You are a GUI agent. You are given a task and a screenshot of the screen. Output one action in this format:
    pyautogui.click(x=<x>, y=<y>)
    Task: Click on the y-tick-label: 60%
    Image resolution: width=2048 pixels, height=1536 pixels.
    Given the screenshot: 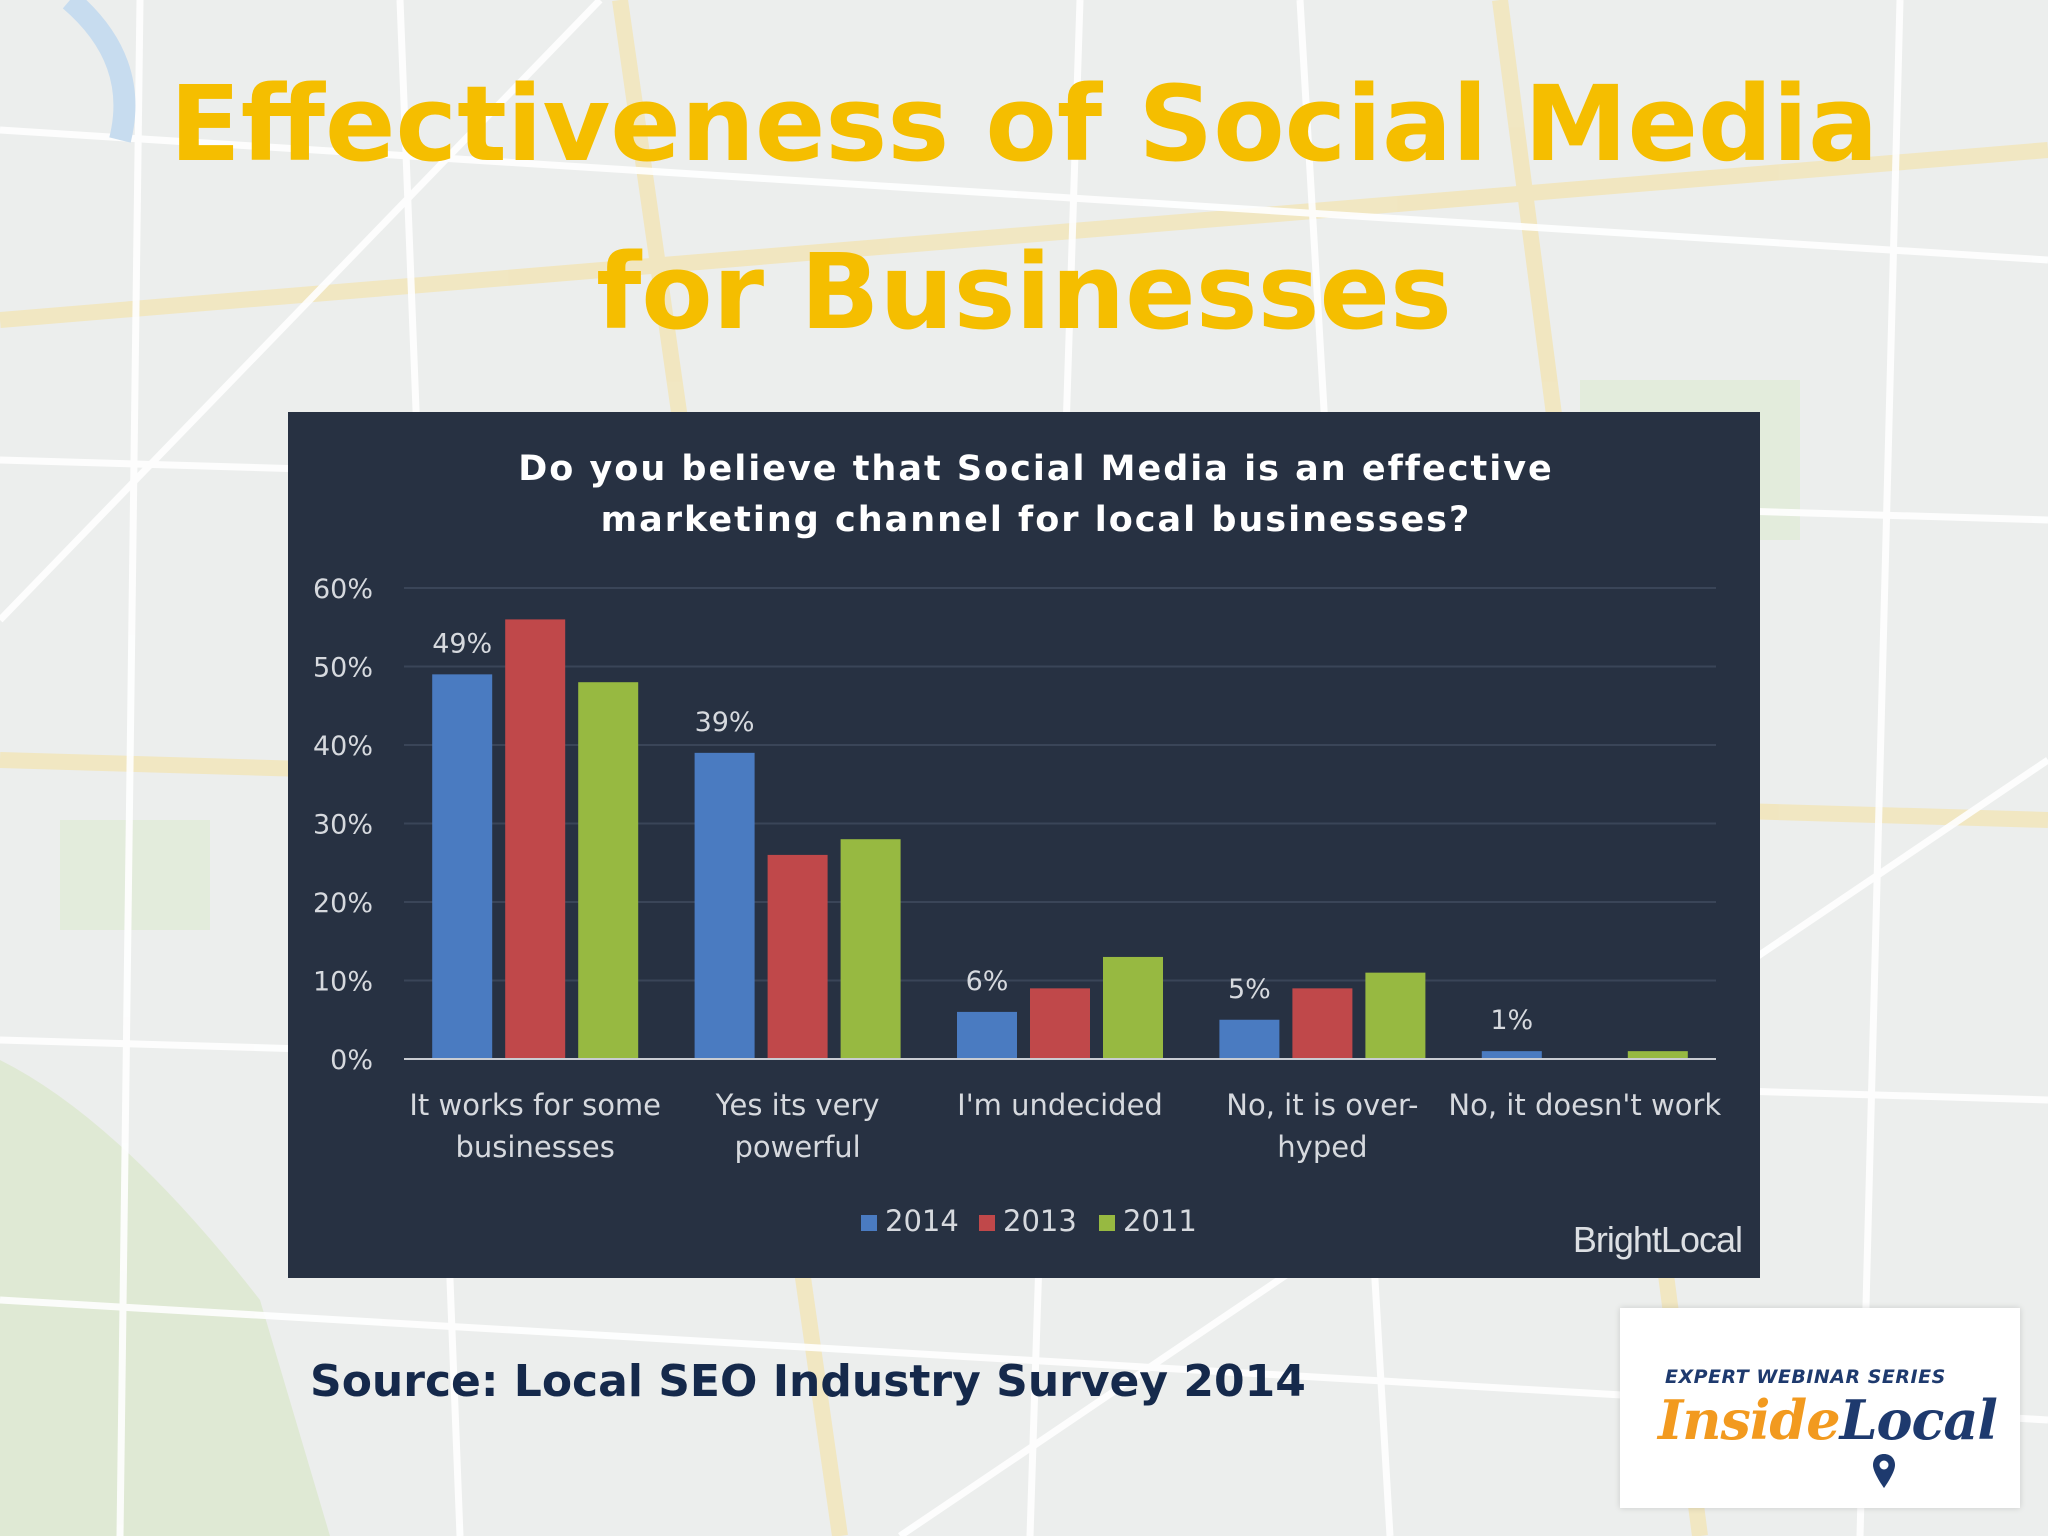 What is the action you would take?
    pyautogui.click(x=343, y=589)
    